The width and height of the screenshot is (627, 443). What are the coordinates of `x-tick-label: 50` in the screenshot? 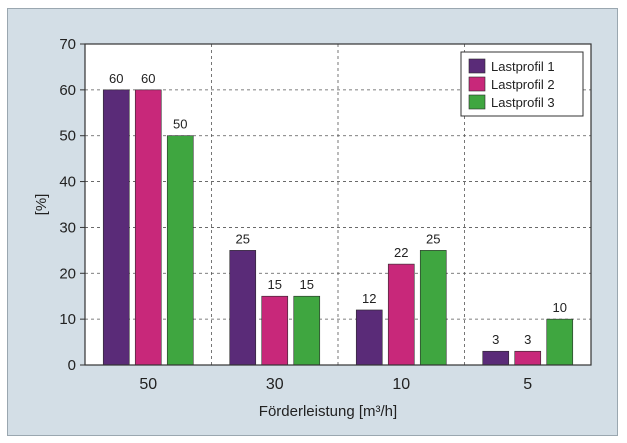 It's located at (148, 384).